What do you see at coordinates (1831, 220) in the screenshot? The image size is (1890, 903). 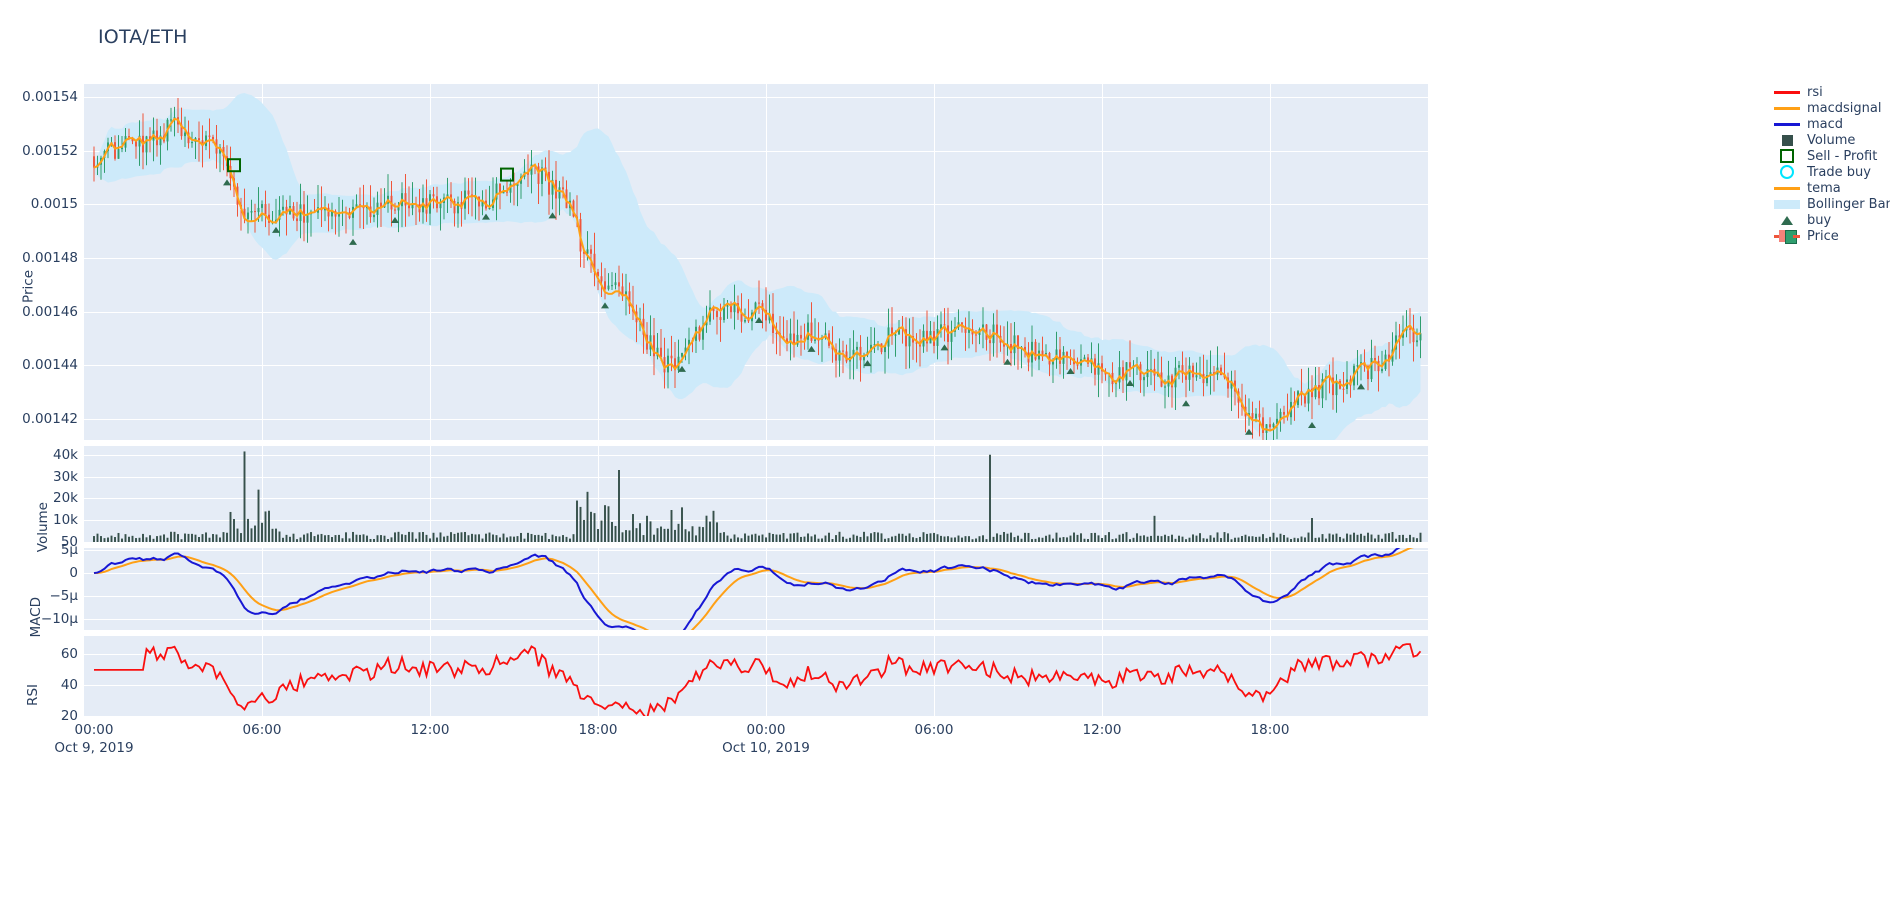 I see `legend-item-buy: buy` at bounding box center [1831, 220].